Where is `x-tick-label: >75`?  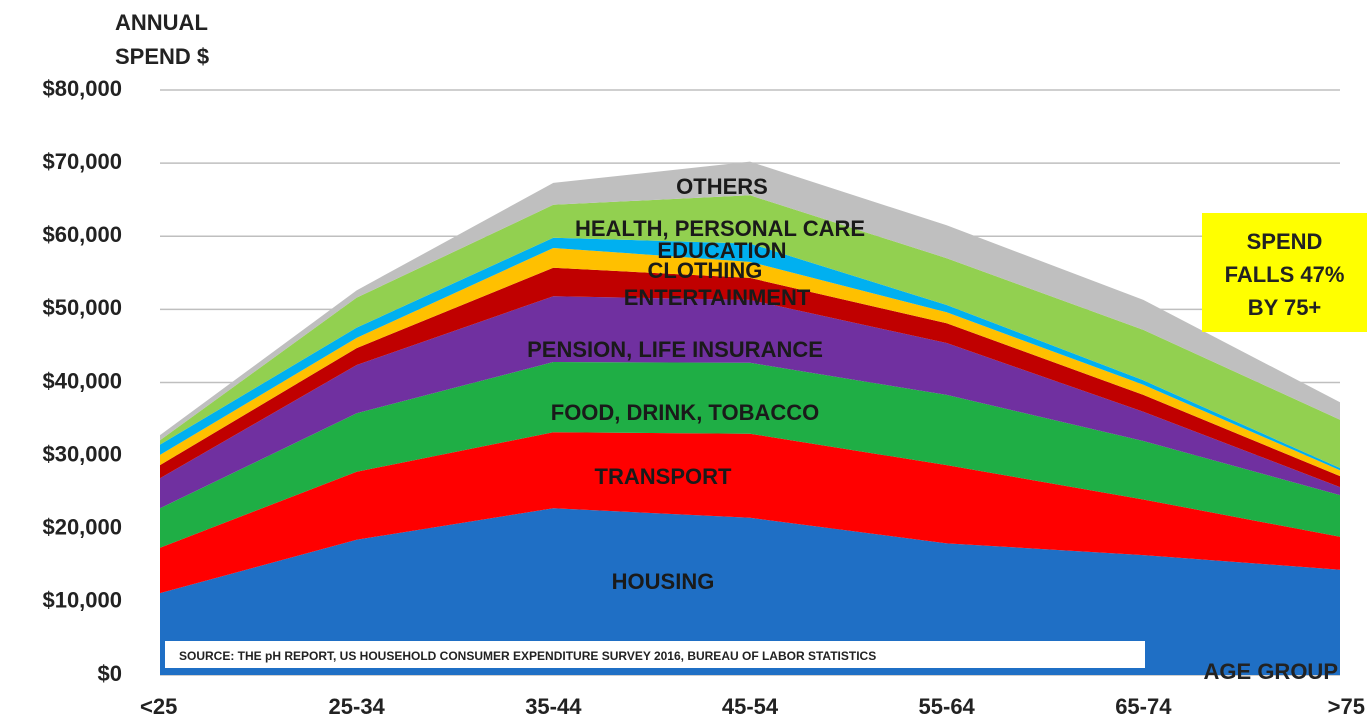 x-tick-label: >75 is located at coordinates (1346, 706).